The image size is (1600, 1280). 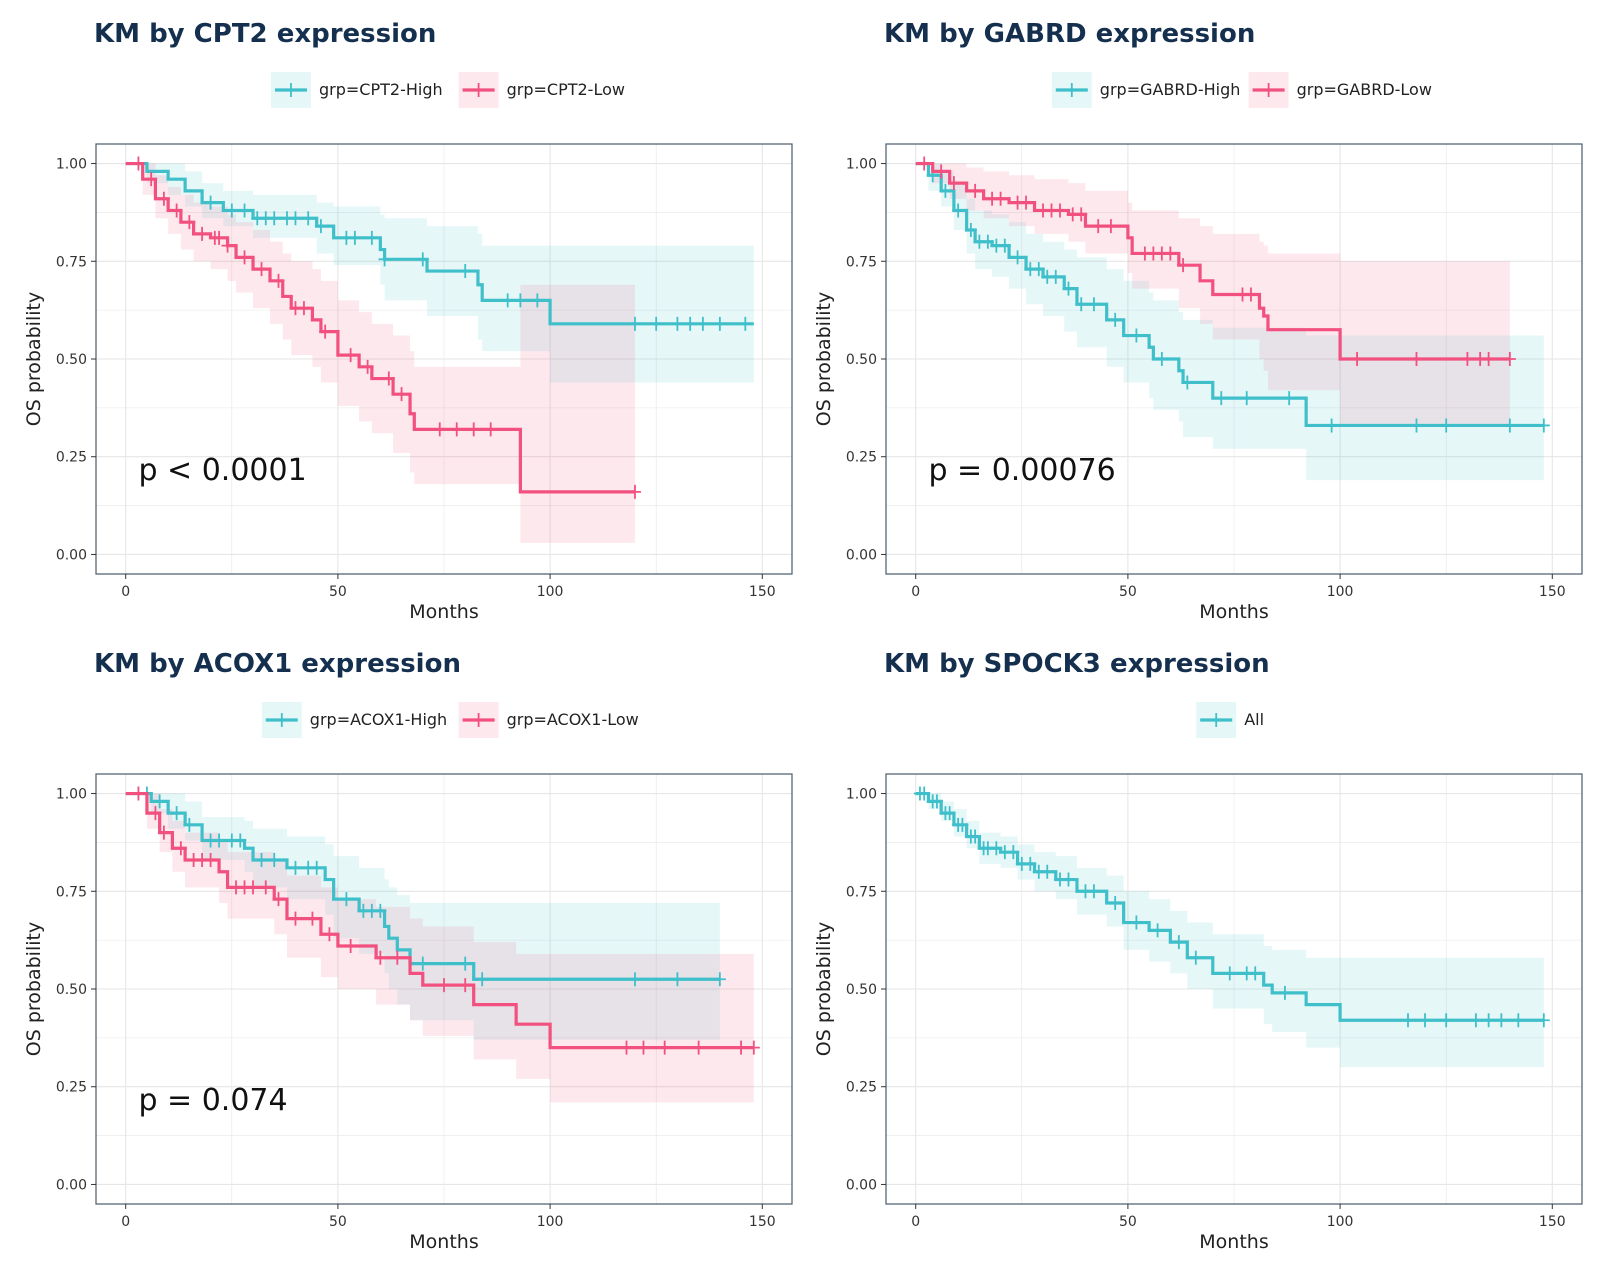 I want to click on legend-item: grp=CPT2-High, so click(x=357, y=90).